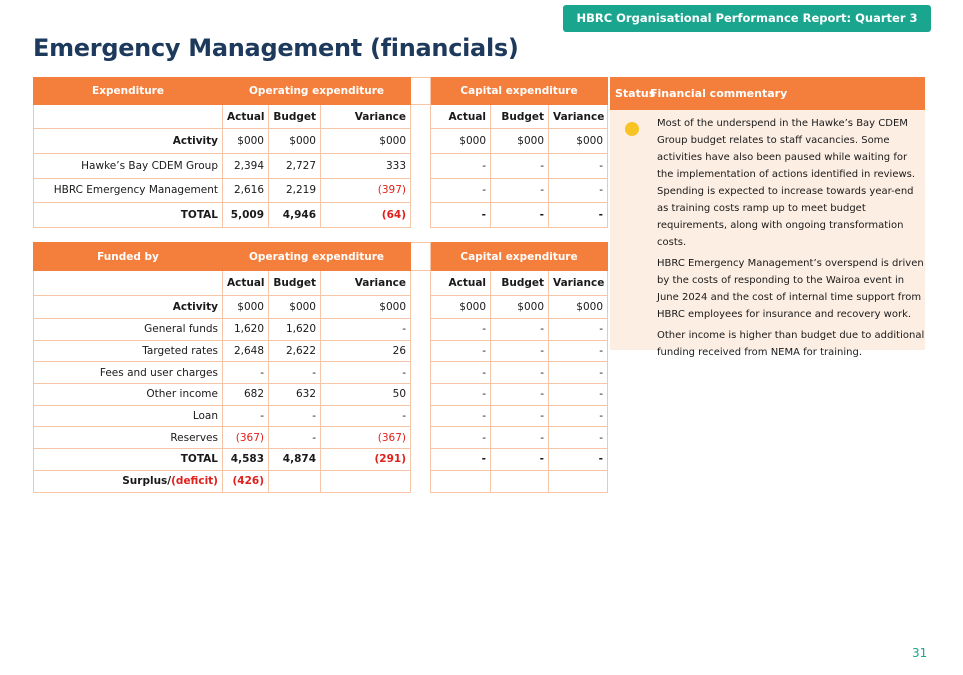 The image size is (963, 675). I want to click on row-label: Surplus/(deficit), so click(128, 481).